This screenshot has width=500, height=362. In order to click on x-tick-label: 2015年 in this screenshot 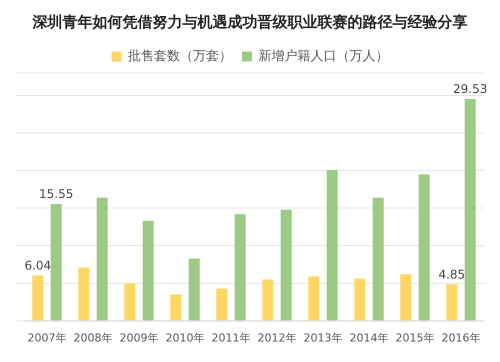, I will do `click(415, 337)`.